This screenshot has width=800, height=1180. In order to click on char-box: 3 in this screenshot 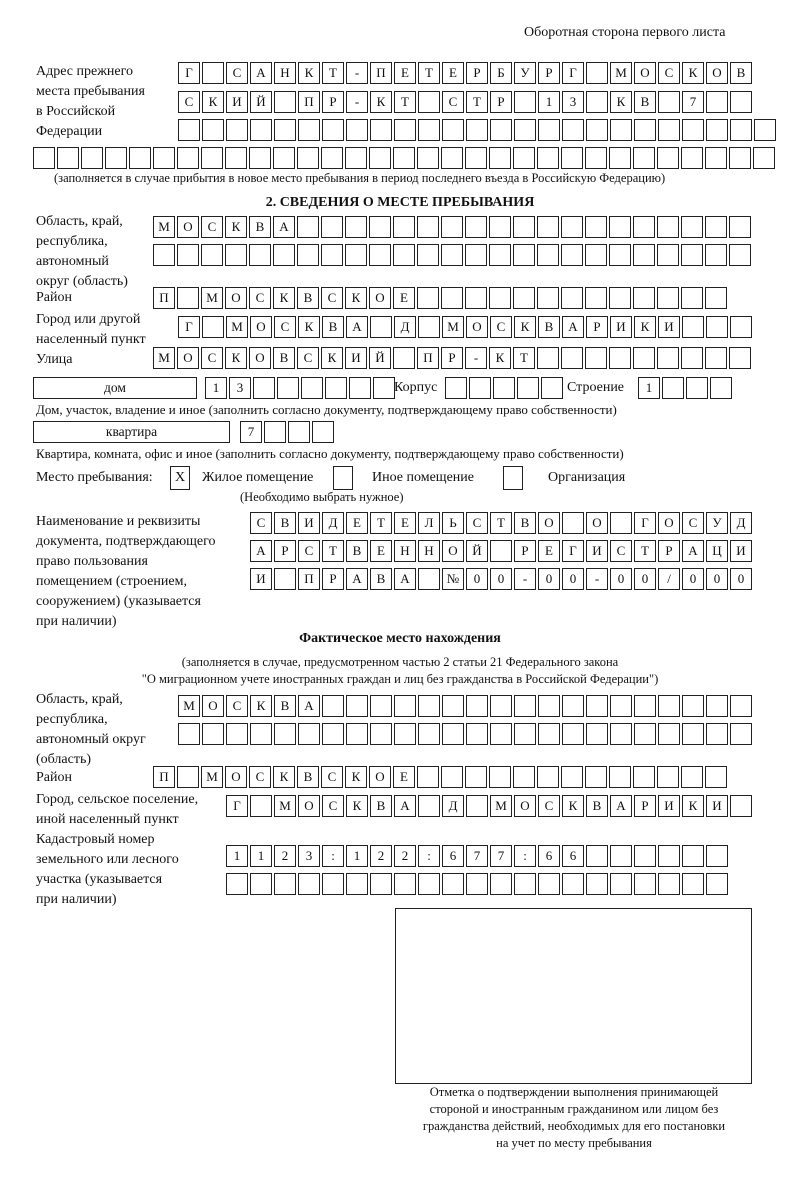, I will do `click(240, 388)`.